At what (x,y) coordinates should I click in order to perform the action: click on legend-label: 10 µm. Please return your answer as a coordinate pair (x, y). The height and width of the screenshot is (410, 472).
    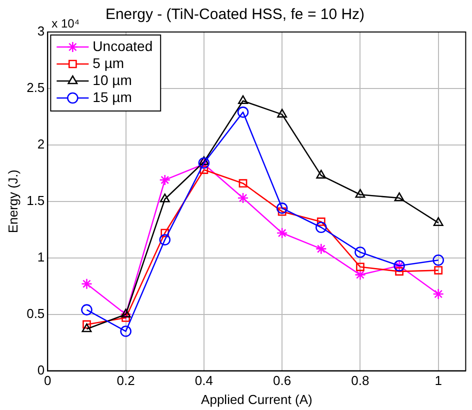
    Looking at the image, I should click on (112, 80).